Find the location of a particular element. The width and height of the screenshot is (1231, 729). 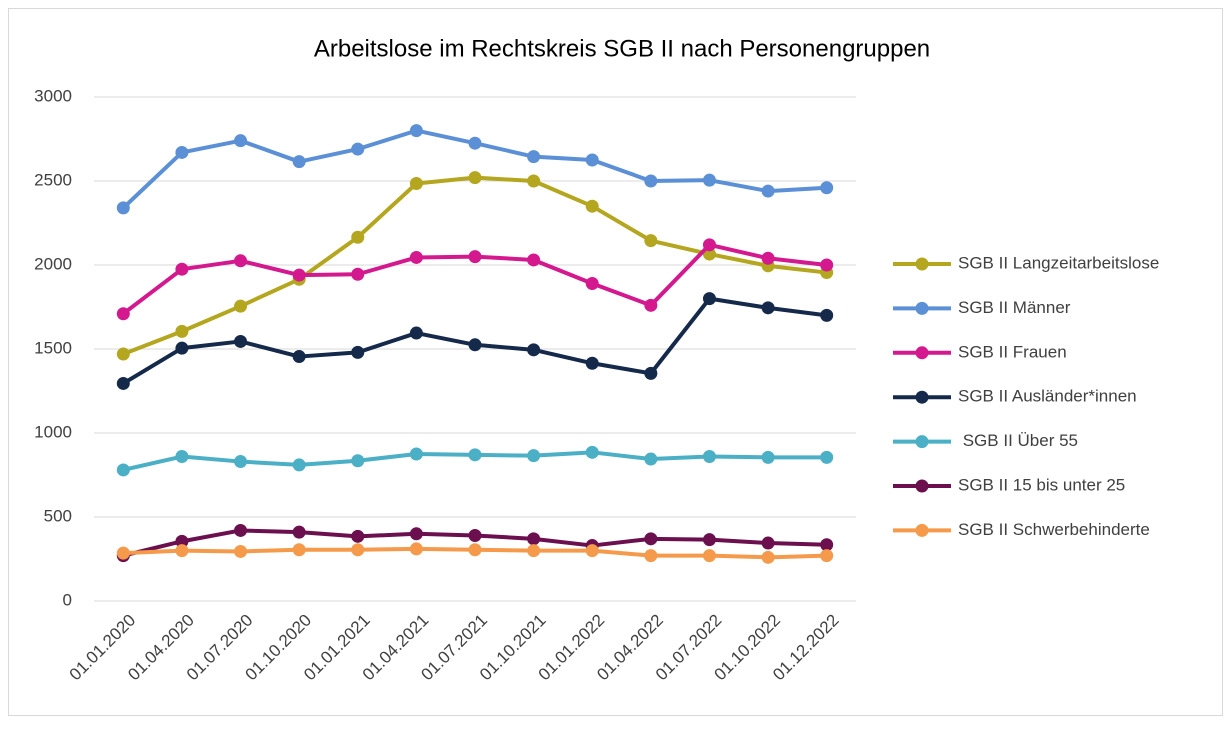

y-tick-label: 1500 is located at coordinates (53, 347).